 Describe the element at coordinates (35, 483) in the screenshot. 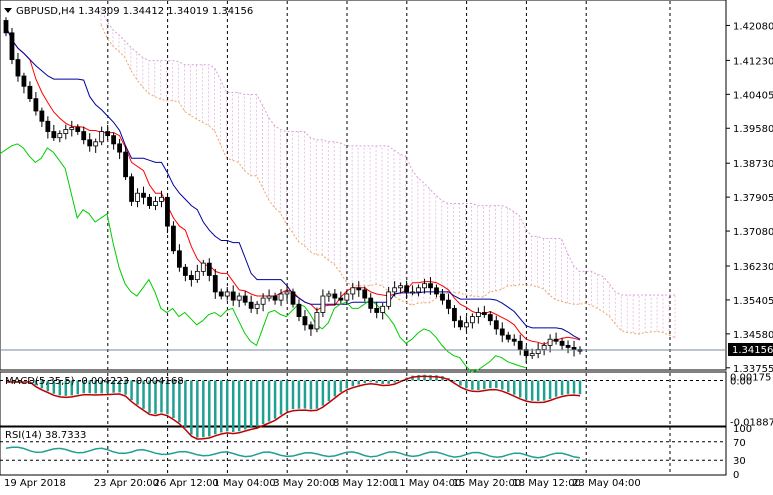

I see `x-tick-label: 19 Apr 2018` at that location.